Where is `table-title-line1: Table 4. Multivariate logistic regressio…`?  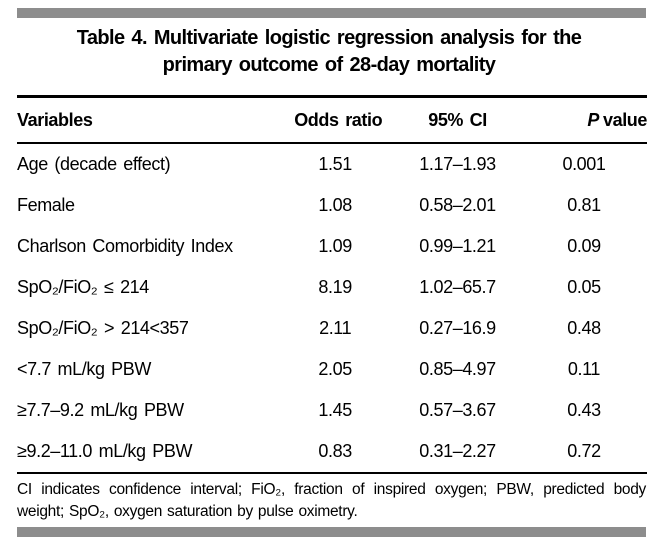 table-title-line1: Table 4. Multivariate logistic regressio… is located at coordinates (329, 38).